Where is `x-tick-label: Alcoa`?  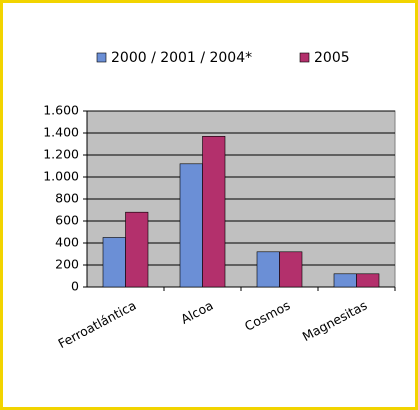
x-tick-label: Alcoa is located at coordinates (196, 311).